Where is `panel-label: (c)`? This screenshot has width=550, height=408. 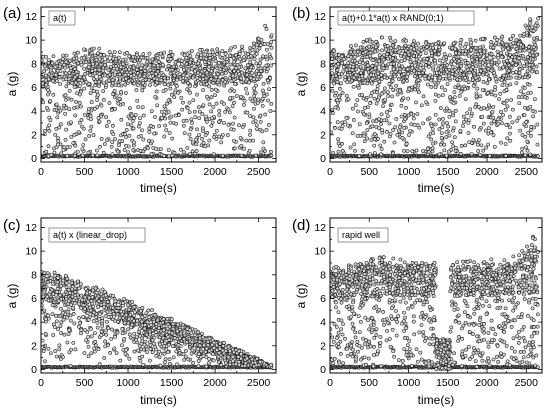
panel-label: (c) is located at coordinates (12, 225).